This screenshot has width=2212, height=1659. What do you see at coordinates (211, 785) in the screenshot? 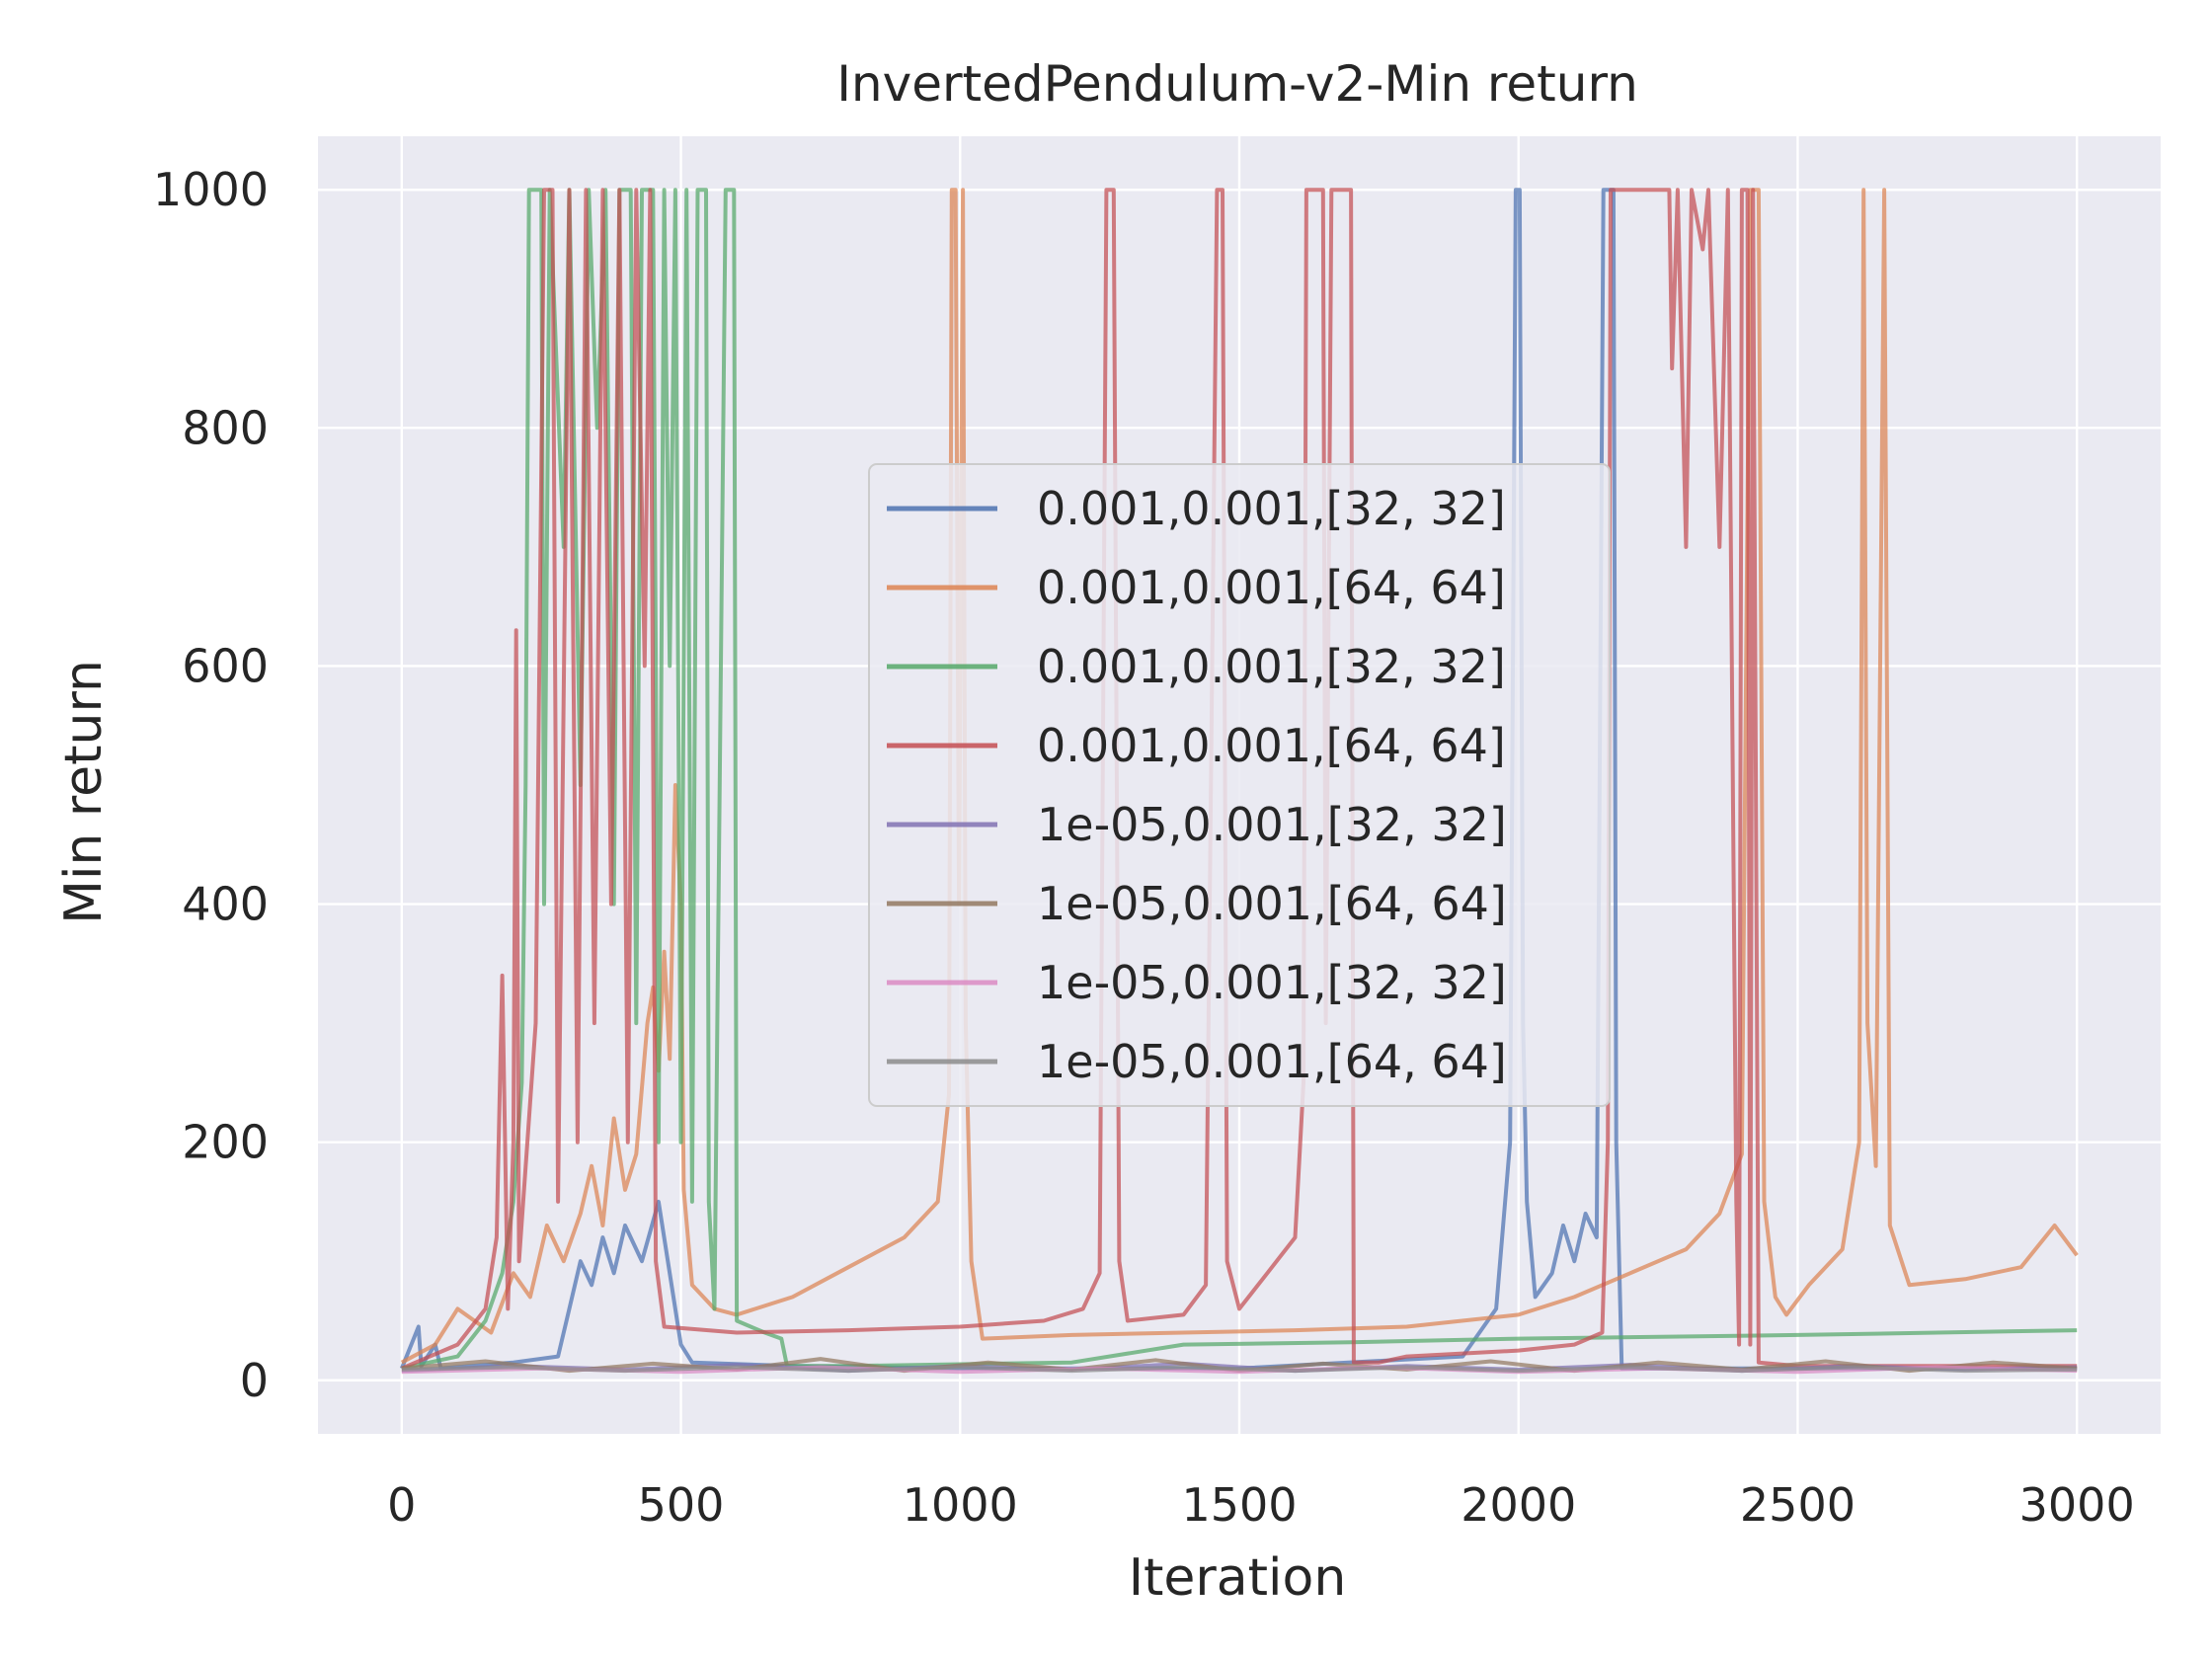
I see `y-tick-labels: 0 200 400 600 800 1000` at bounding box center [211, 785].